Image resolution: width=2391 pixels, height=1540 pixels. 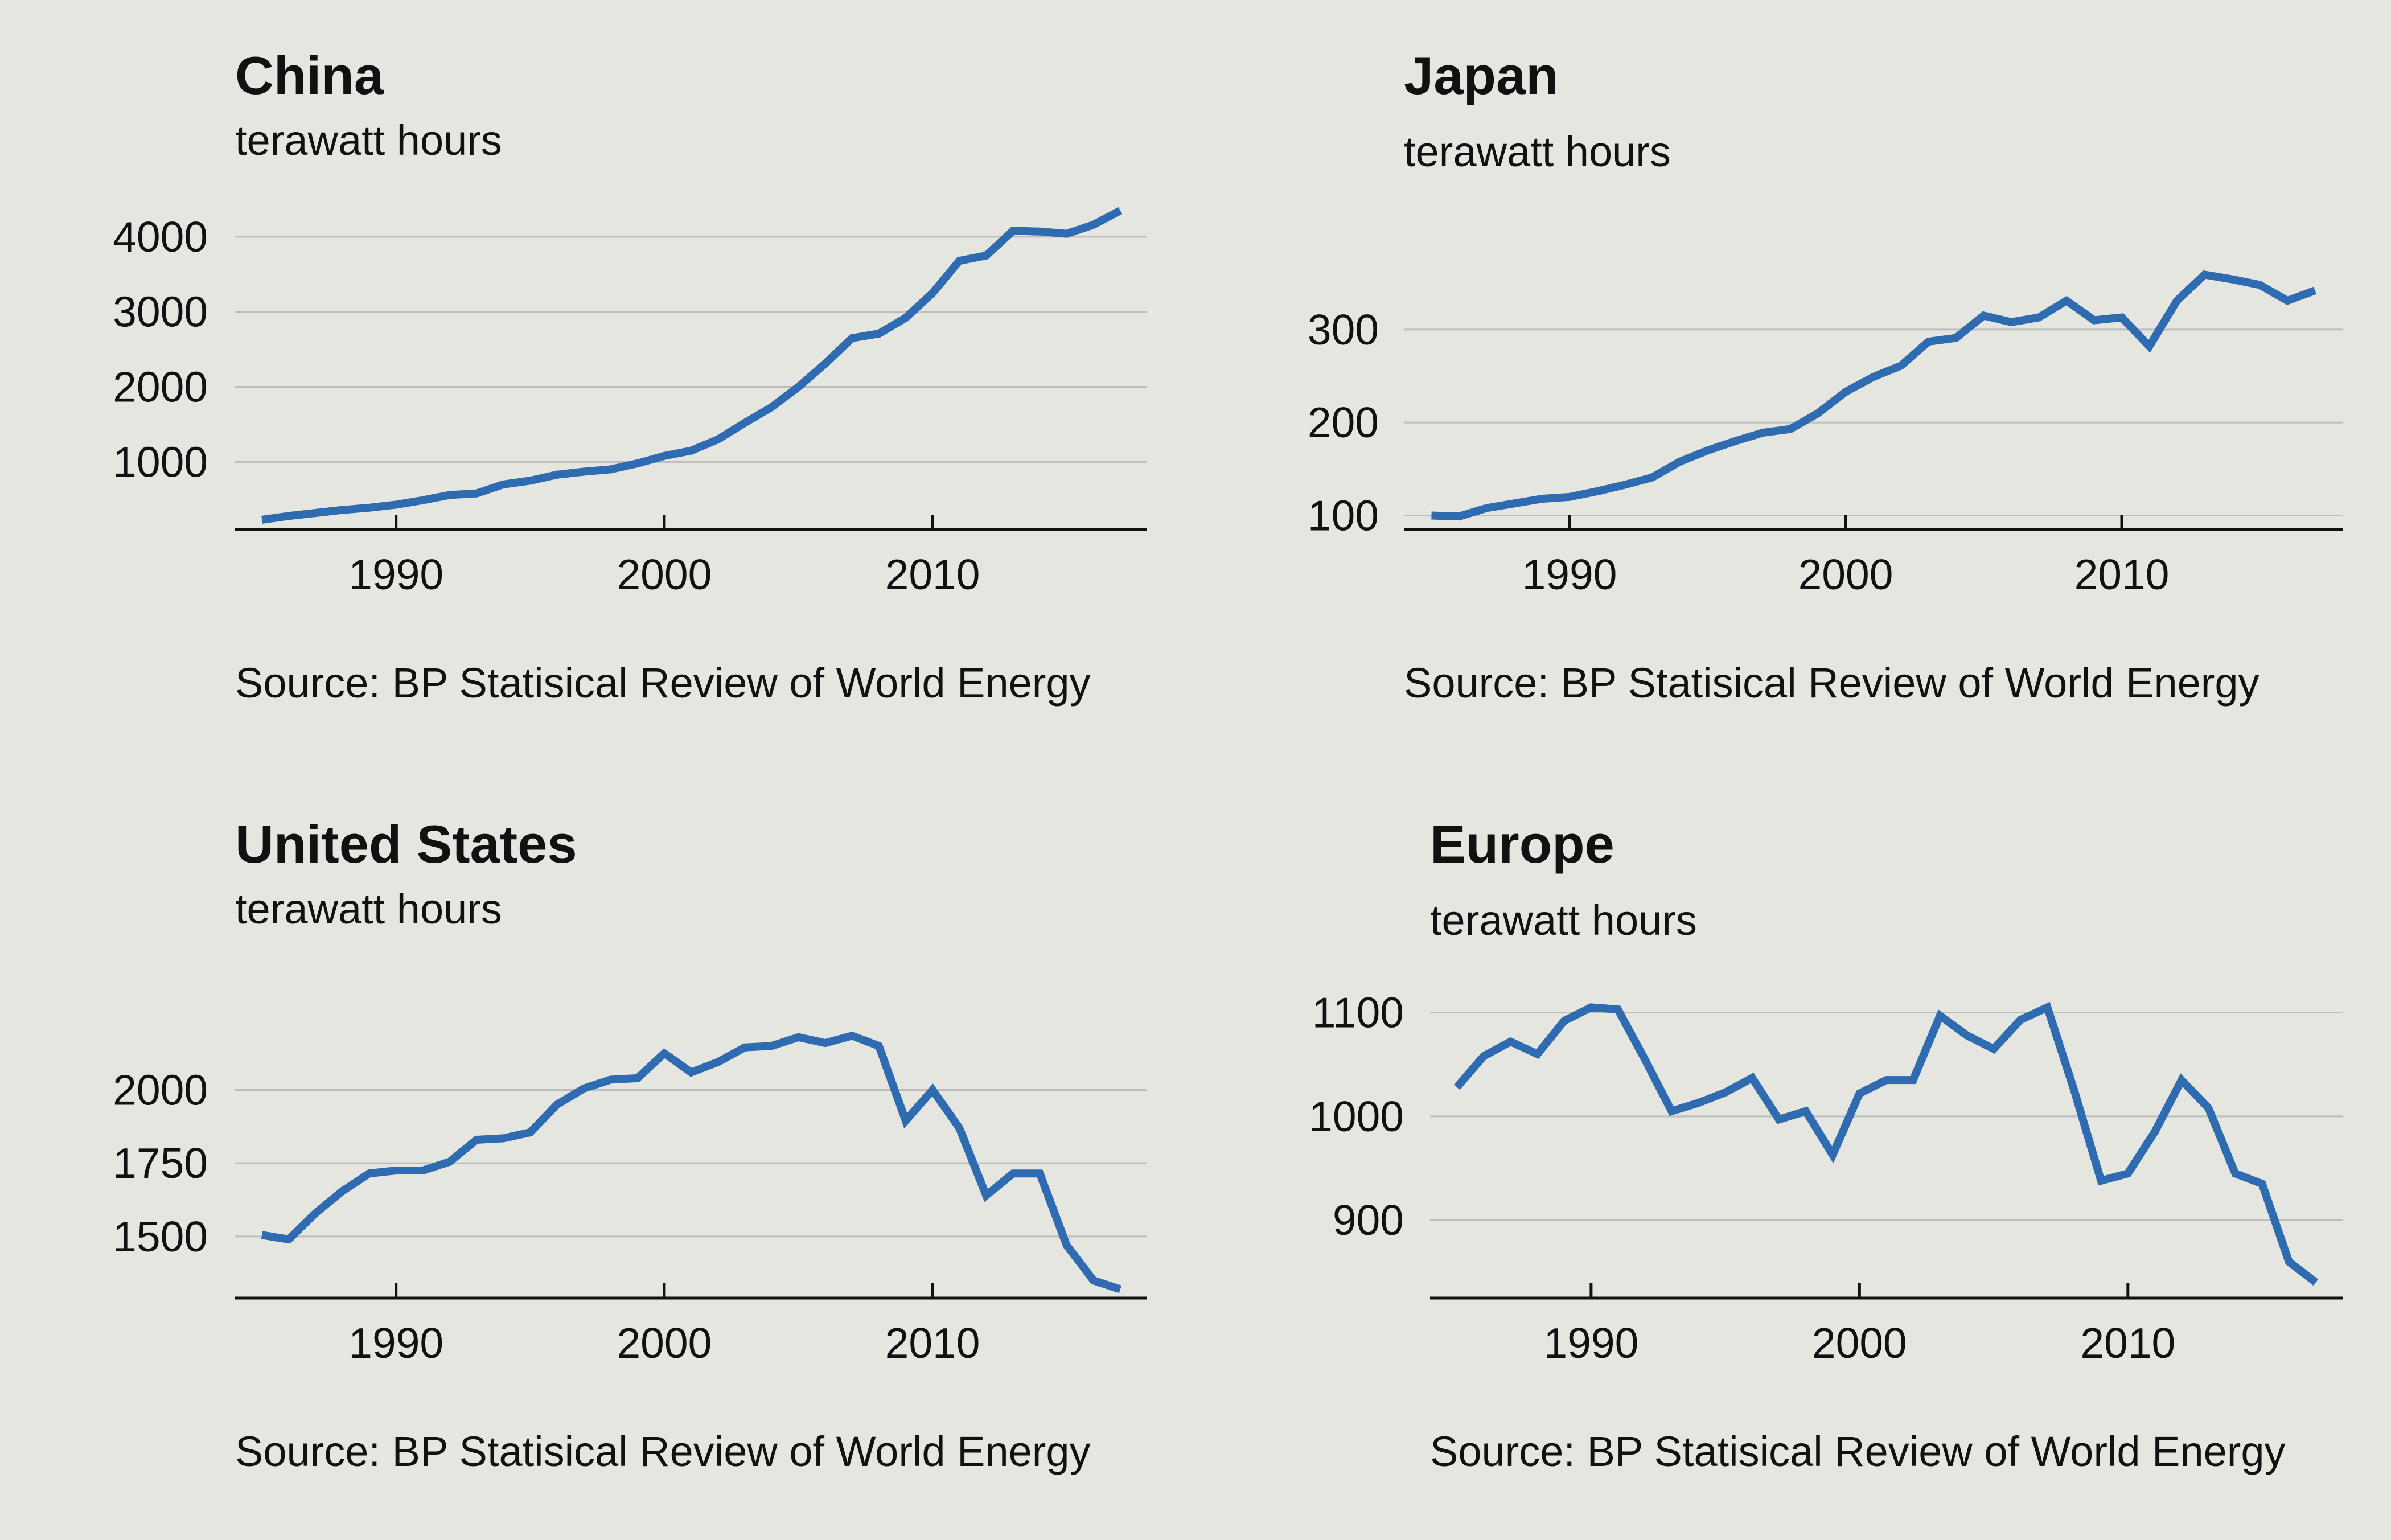 What do you see at coordinates (1343, 330) in the screenshot?
I see `y-tick-label: 300` at bounding box center [1343, 330].